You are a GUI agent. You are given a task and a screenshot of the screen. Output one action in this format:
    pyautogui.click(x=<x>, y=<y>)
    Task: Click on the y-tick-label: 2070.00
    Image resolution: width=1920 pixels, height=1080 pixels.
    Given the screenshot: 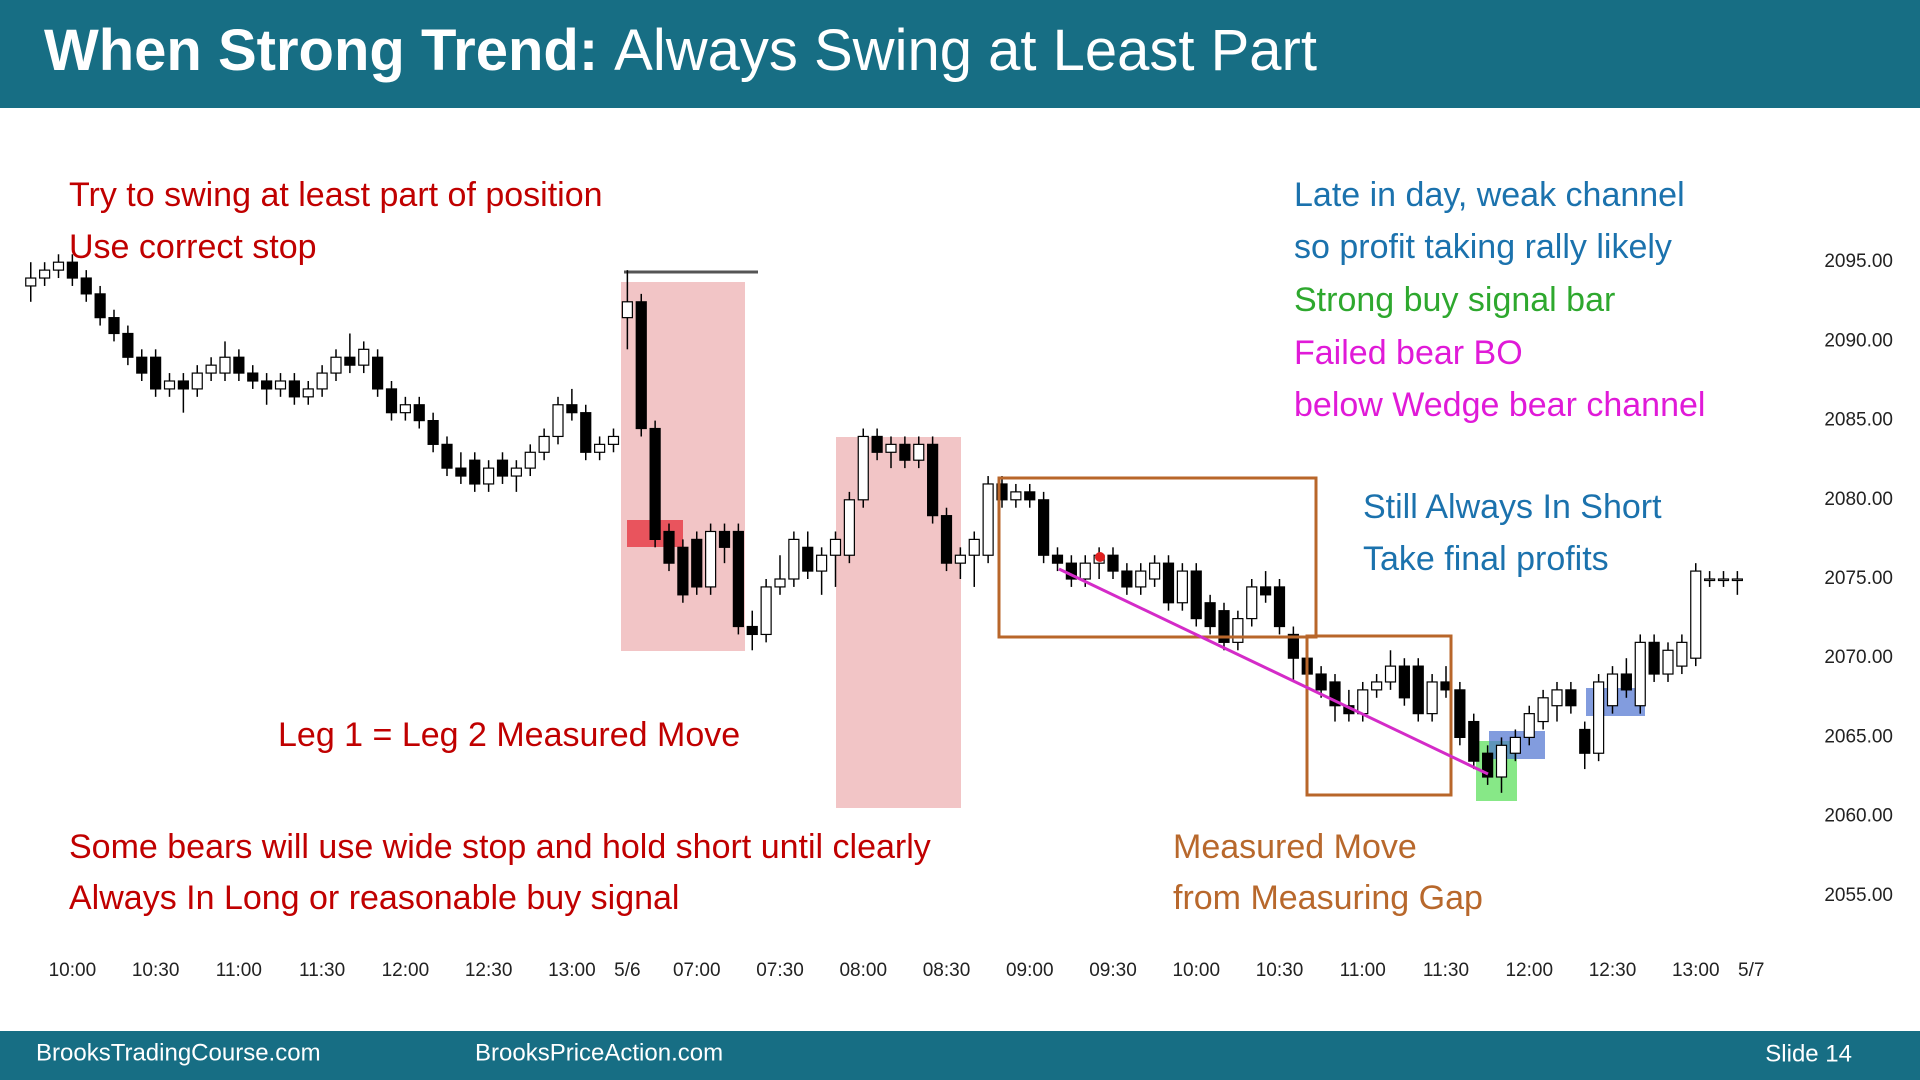 What is the action you would take?
    pyautogui.click(x=1858, y=657)
    